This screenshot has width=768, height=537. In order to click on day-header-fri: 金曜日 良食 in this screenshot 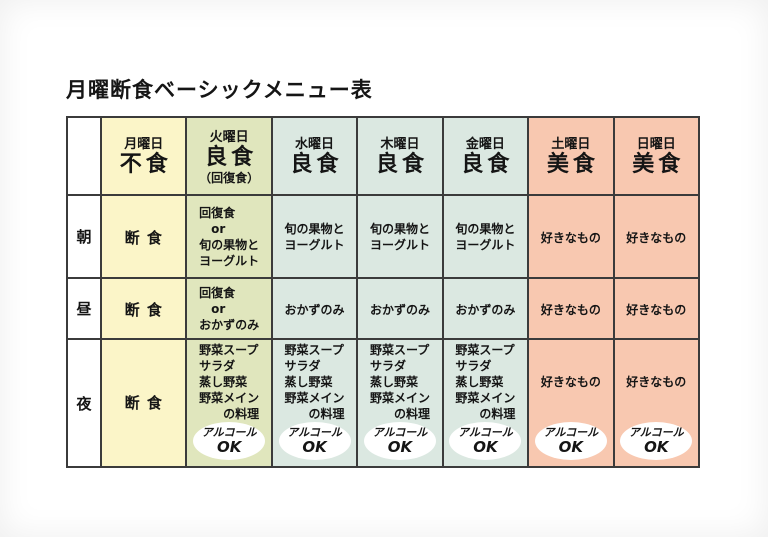, I will do `click(485, 156)`.